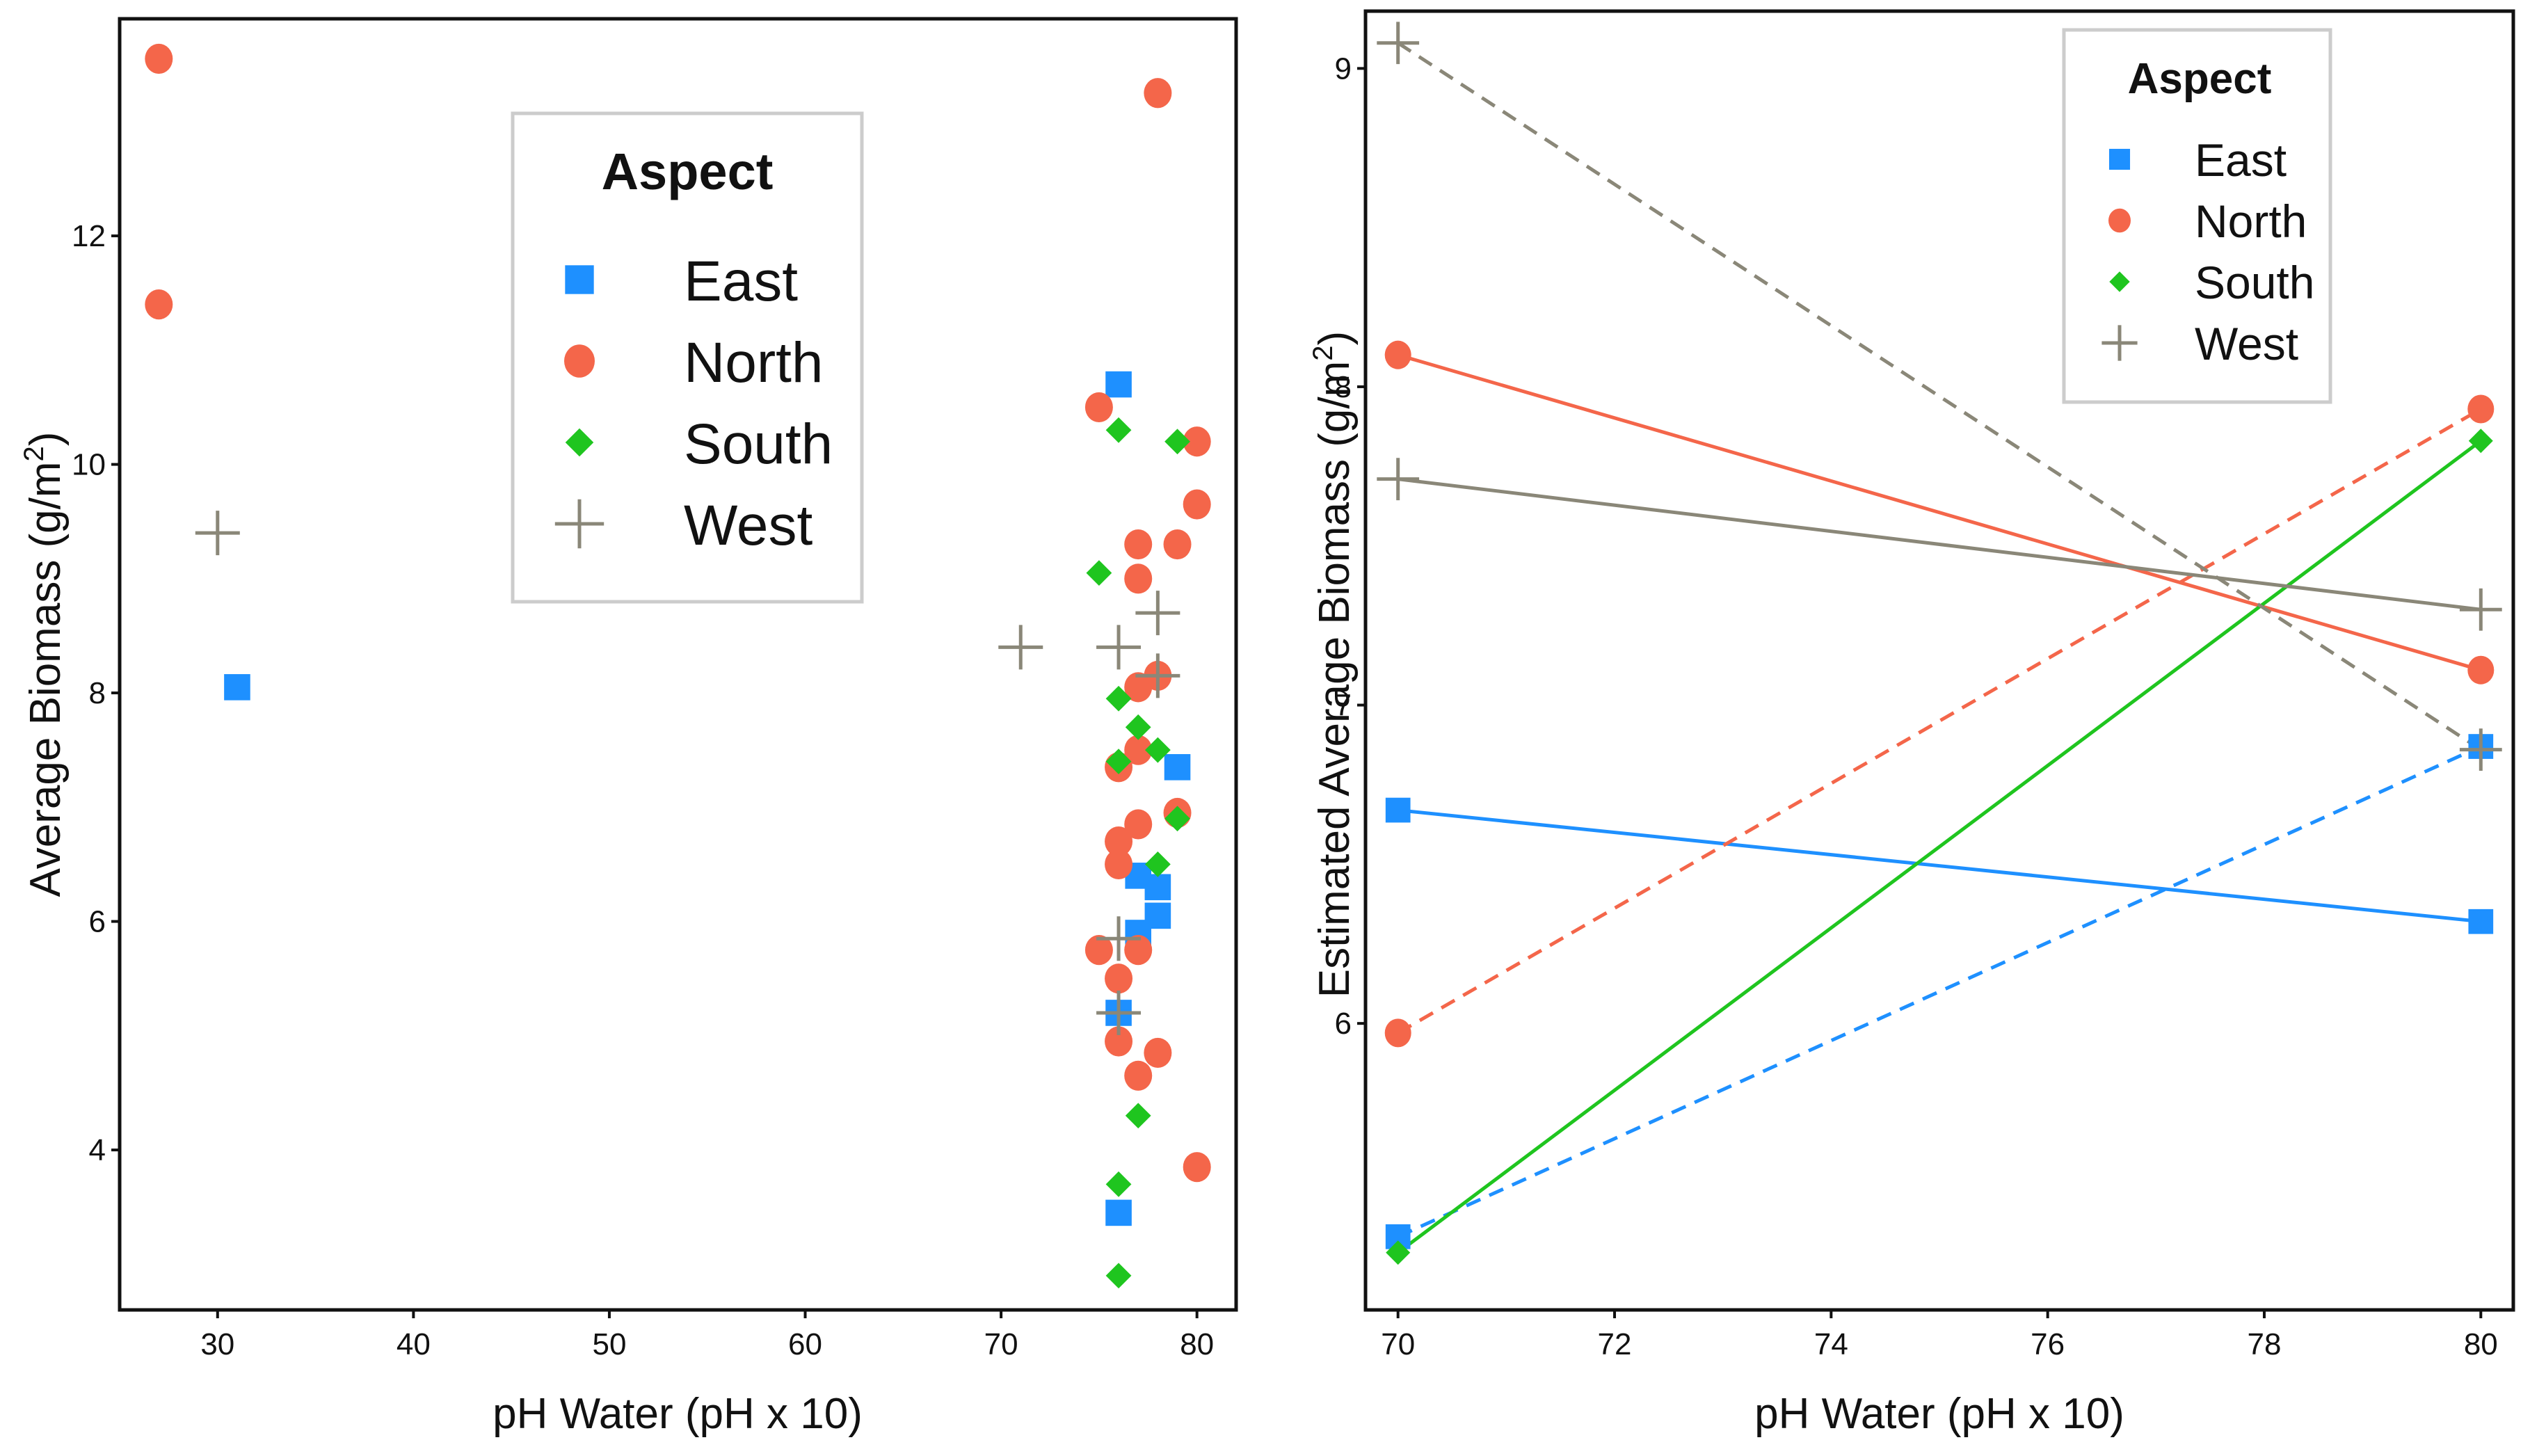 The image size is (2530, 1456). I want to click on right-x-tick-label: 74, so click(1831, 1344).